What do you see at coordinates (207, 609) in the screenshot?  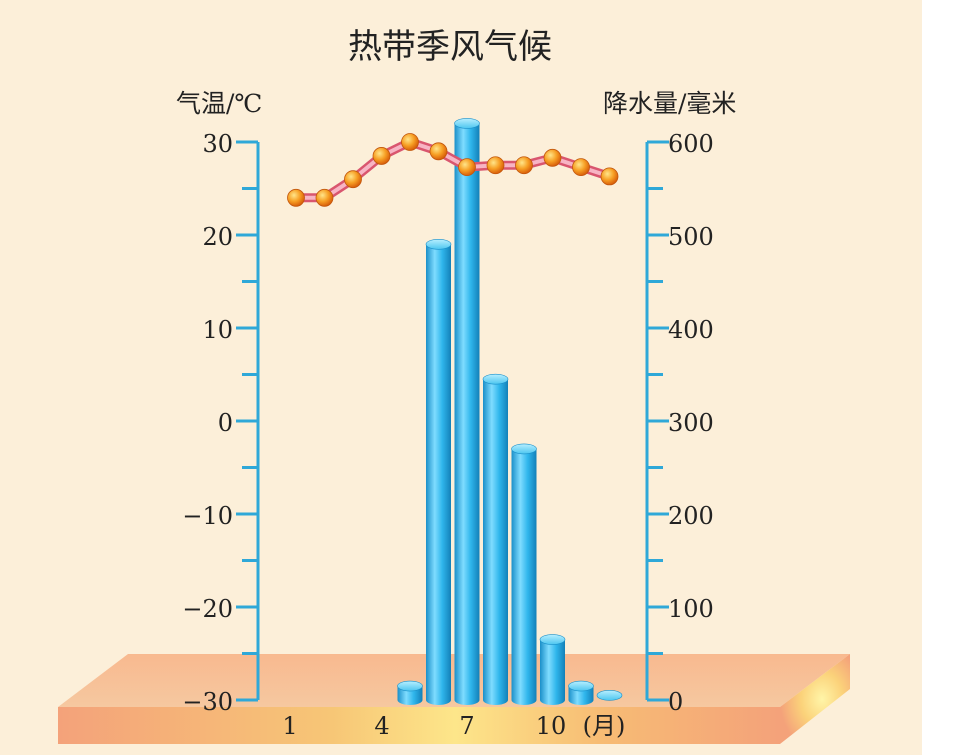 I see `left-tick-label: −20` at bounding box center [207, 609].